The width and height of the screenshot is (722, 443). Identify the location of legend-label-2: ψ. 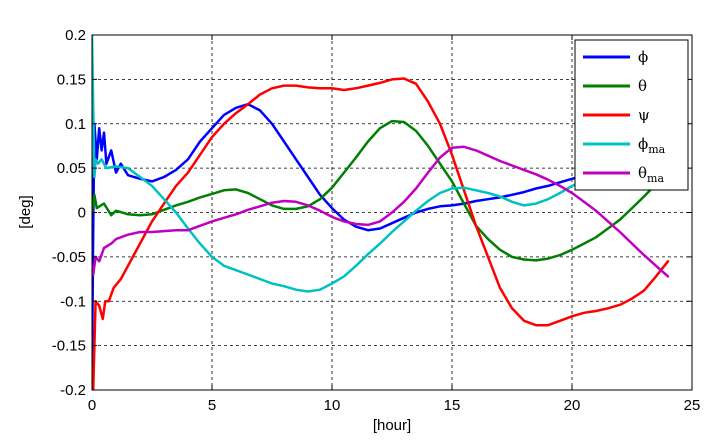
(644, 115).